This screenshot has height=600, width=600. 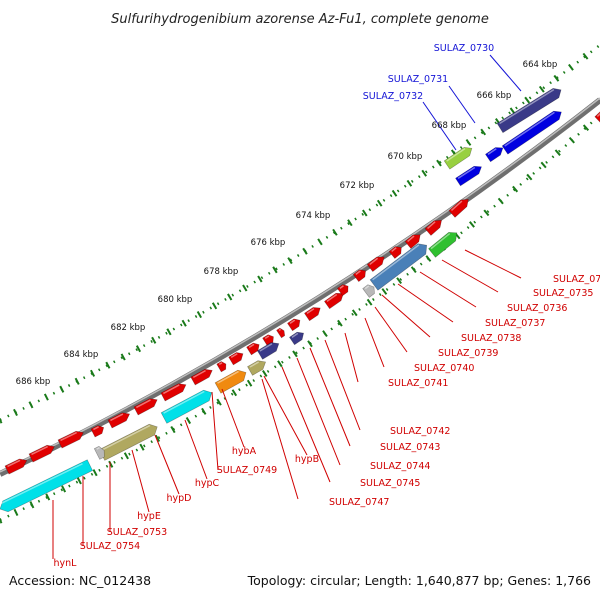 What do you see at coordinates (444, 368) in the screenshot?
I see `gene-label: SULAZ_0740` at bounding box center [444, 368].